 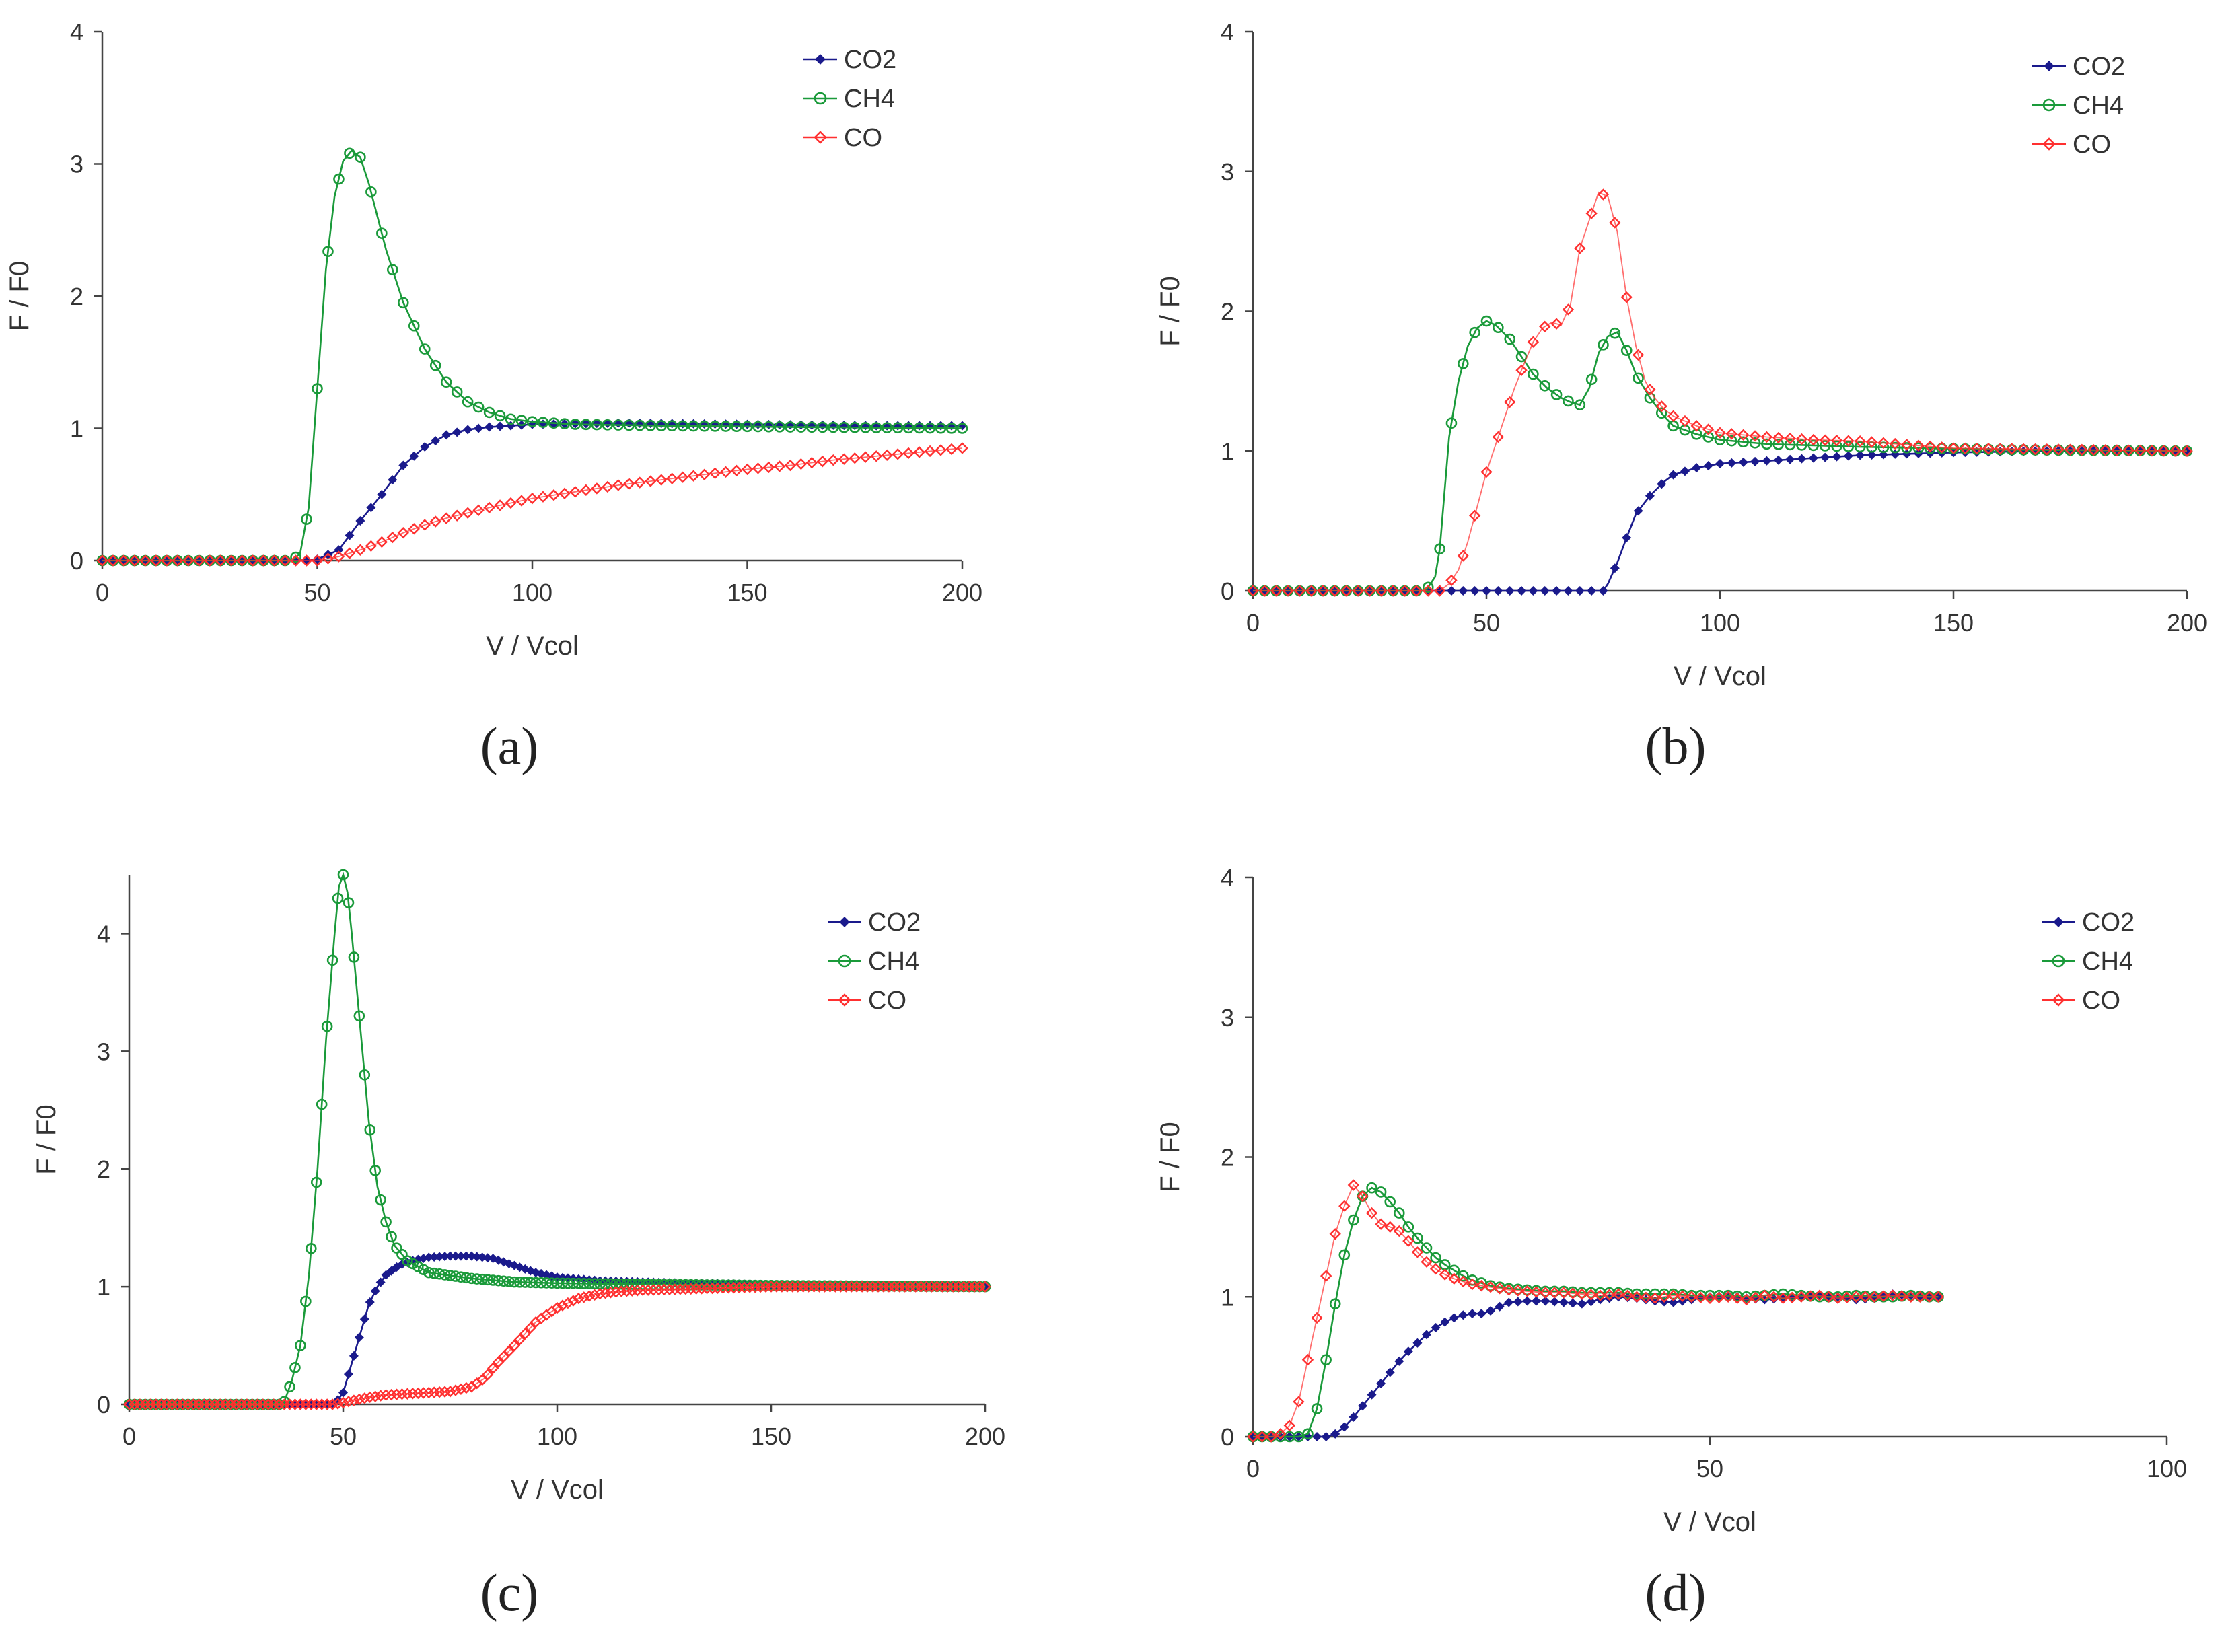 What do you see at coordinates (509, 746) in the screenshot?
I see `panel-caption: (a)` at bounding box center [509, 746].